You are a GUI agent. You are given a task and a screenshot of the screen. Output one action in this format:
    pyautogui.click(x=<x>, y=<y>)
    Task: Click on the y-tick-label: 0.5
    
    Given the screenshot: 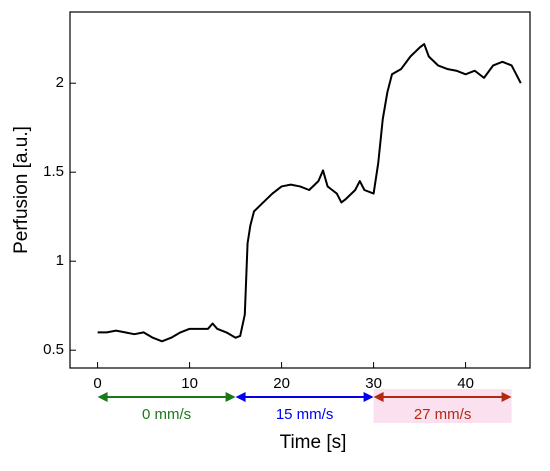 What is the action you would take?
    pyautogui.click(x=53, y=349)
    